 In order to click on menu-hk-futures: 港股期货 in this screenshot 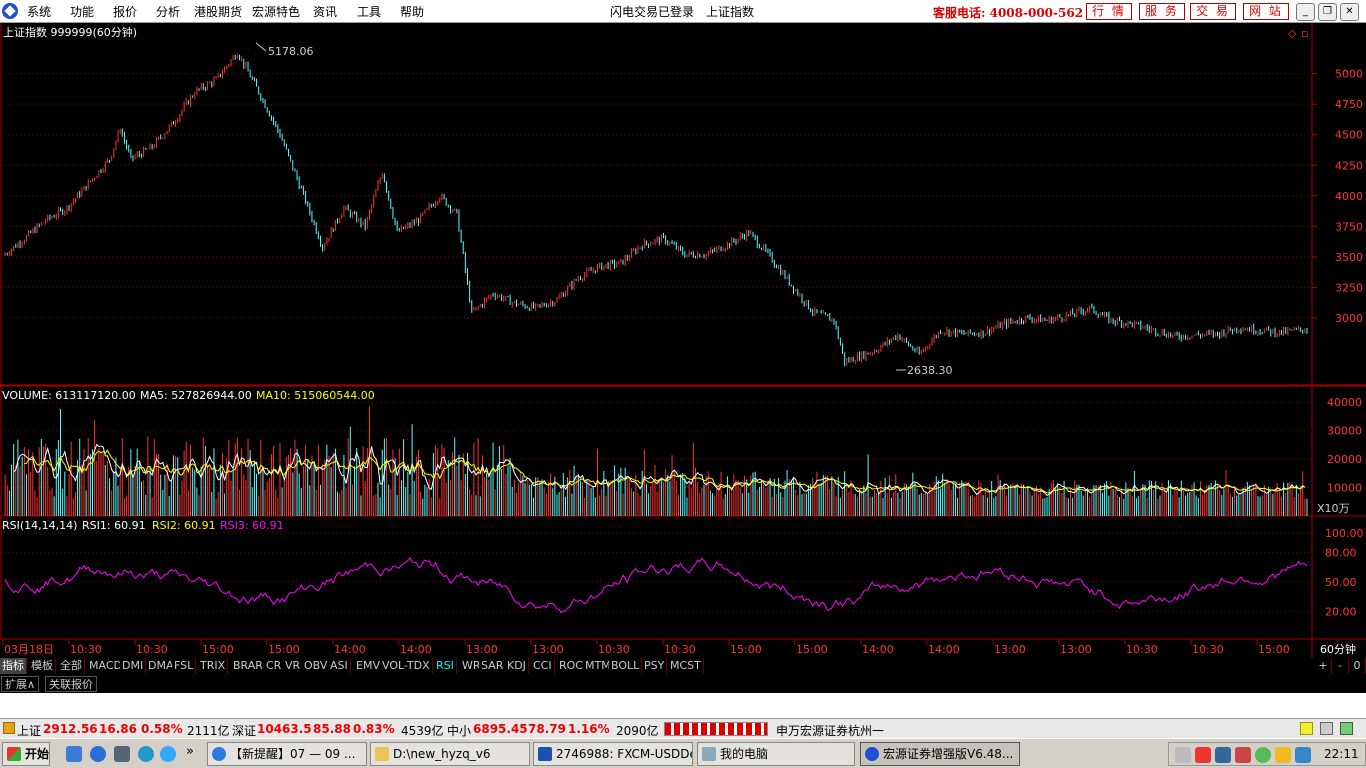, I will do `click(218, 12)`.